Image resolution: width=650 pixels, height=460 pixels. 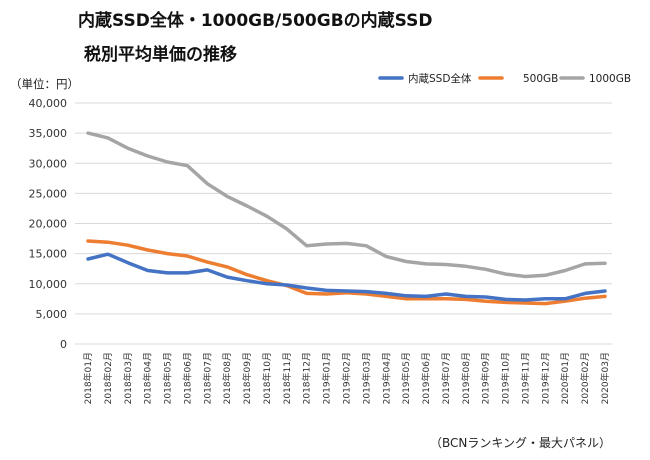 I want to click on x-tick-label: 2019年03月, so click(x=366, y=378).